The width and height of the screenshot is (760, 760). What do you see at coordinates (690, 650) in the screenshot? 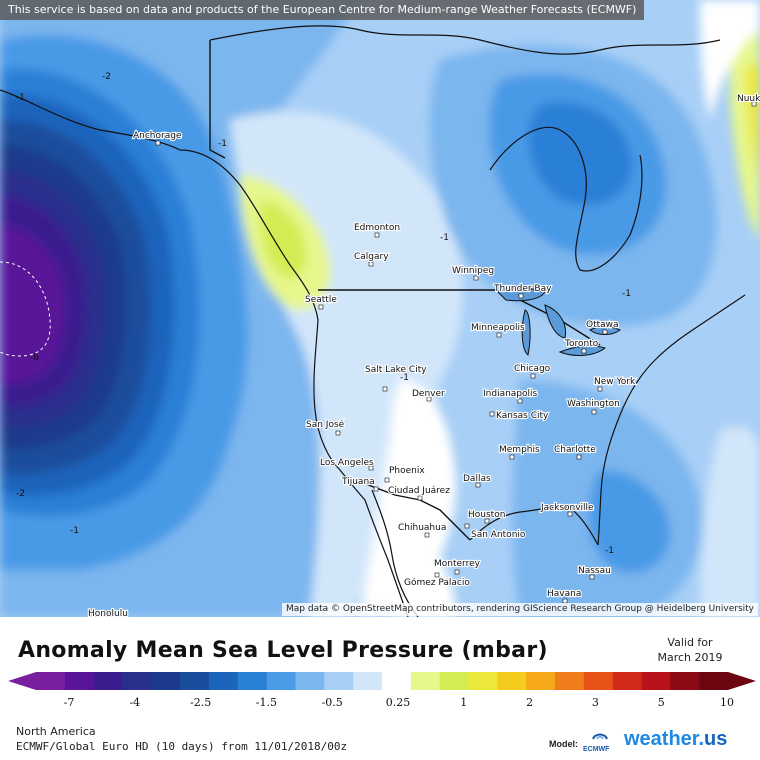
I see `valid-for: Valid for March 2019` at bounding box center [690, 650].